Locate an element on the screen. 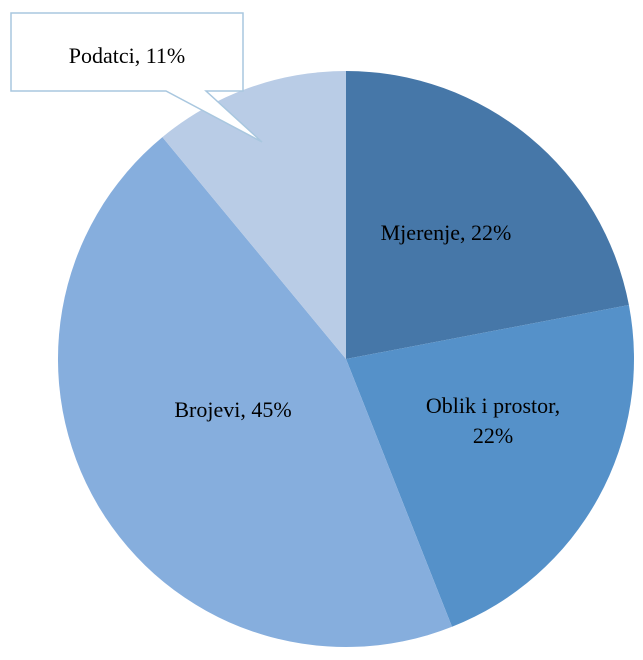 Image resolution: width=643 pixels, height=660 pixels. slice-label-brojevi: Brojevi, 45% is located at coordinates (232, 409).